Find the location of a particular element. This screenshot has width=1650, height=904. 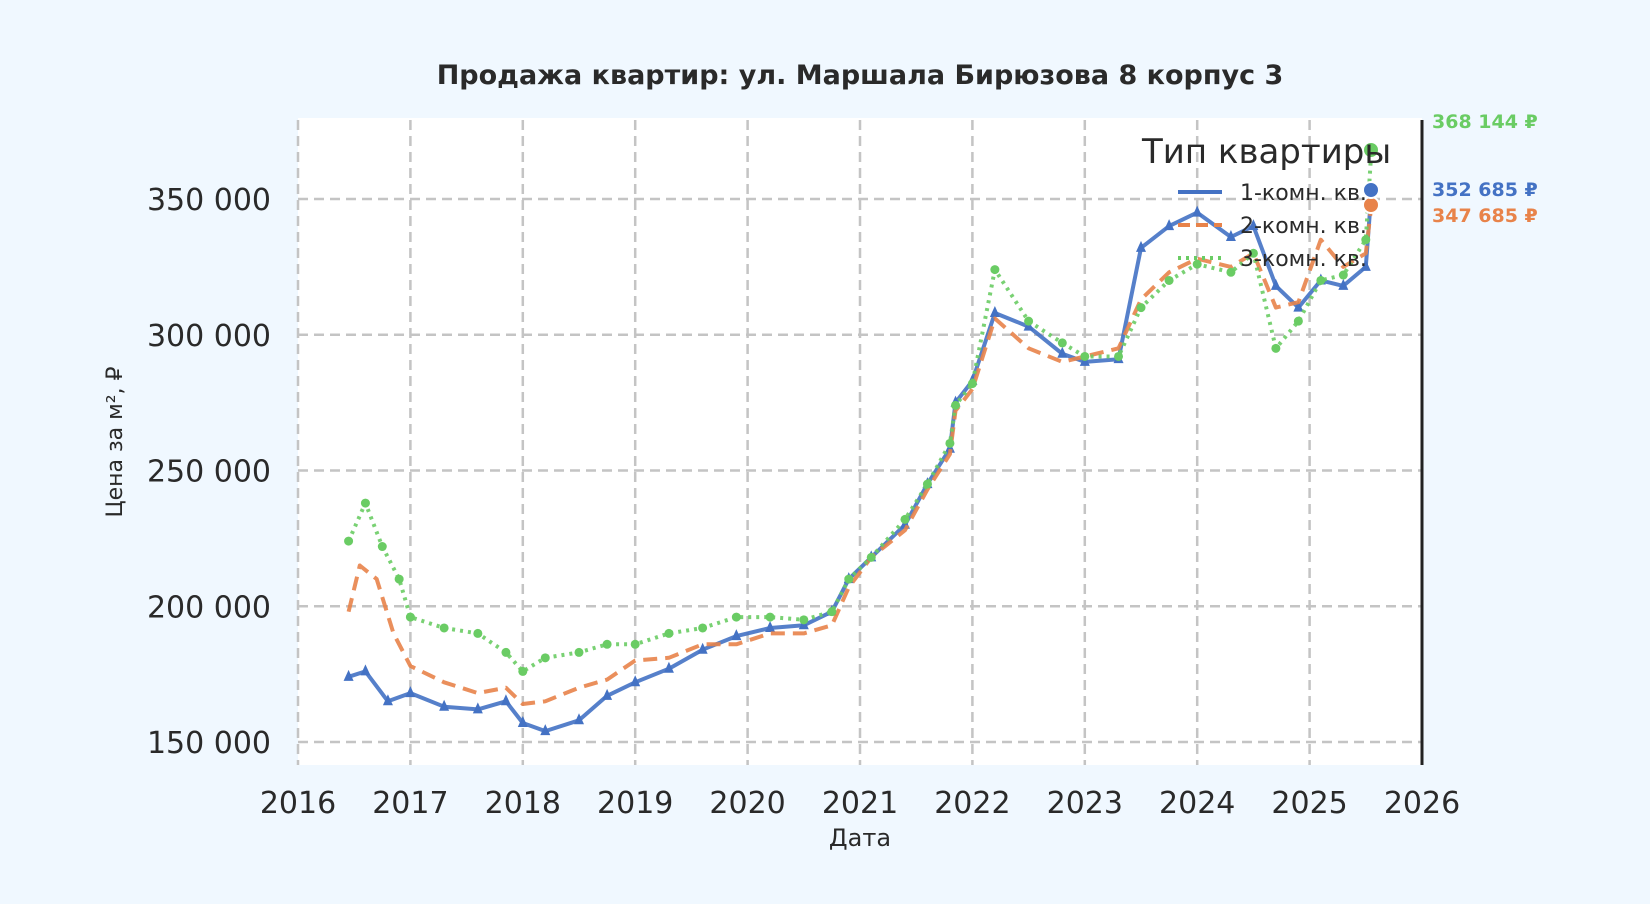

x-axis-label: Дата is located at coordinates (860, 838).